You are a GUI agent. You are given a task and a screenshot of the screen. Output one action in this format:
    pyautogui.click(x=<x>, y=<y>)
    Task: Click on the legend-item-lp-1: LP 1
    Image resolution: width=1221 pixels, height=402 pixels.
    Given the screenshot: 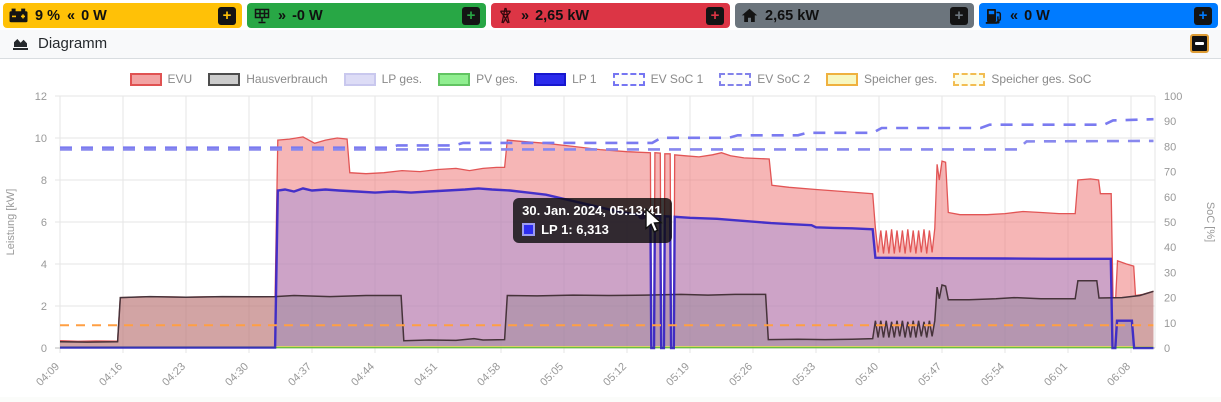 What is the action you would take?
    pyautogui.click(x=565, y=79)
    